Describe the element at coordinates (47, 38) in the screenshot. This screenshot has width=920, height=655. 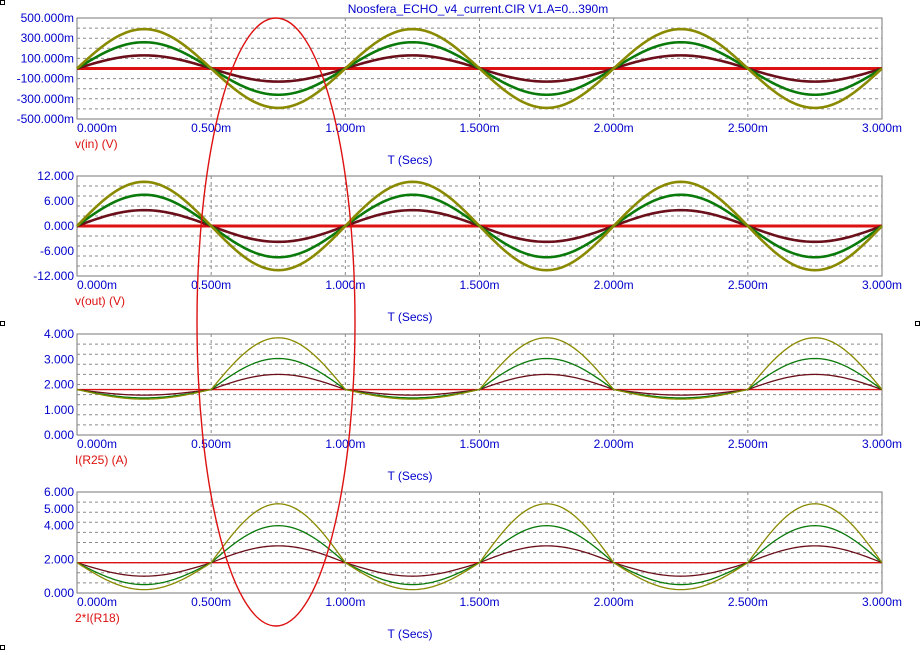
I see `y-tick-label: 300.000m` at that location.